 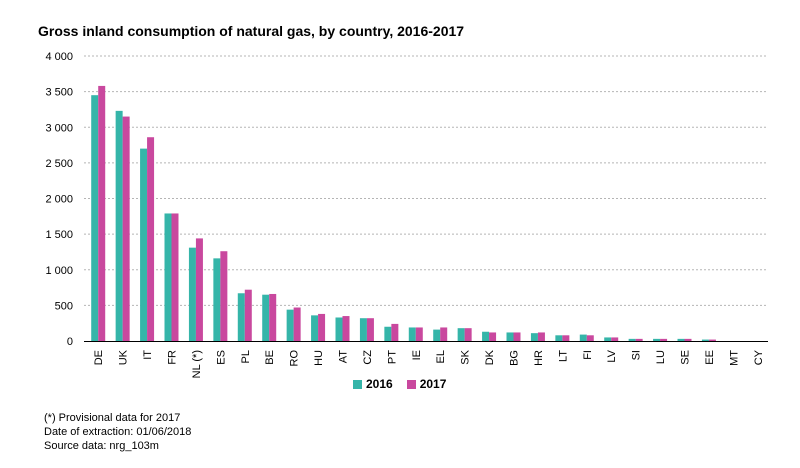 What do you see at coordinates (664, 339) in the screenshot?
I see `bar-2017-lu` at bounding box center [664, 339].